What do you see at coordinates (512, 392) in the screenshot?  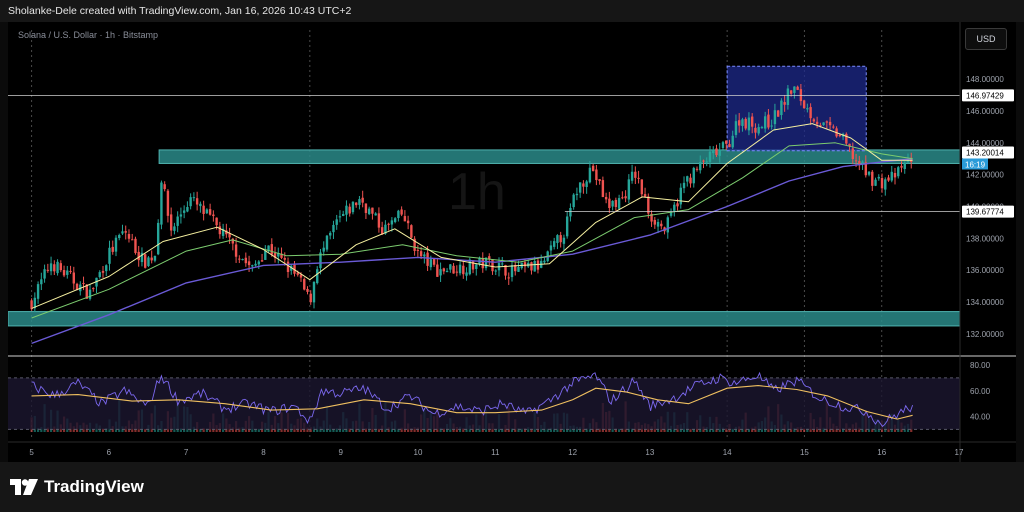 I see `rsi-pane` at bounding box center [512, 392].